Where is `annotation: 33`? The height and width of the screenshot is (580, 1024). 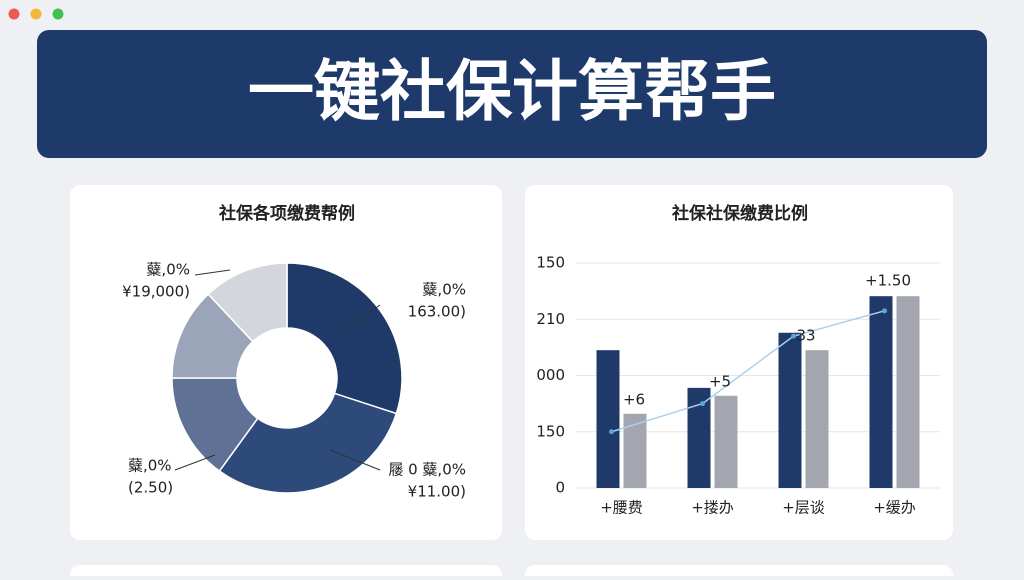 annotation: 33 is located at coordinates (805, 336).